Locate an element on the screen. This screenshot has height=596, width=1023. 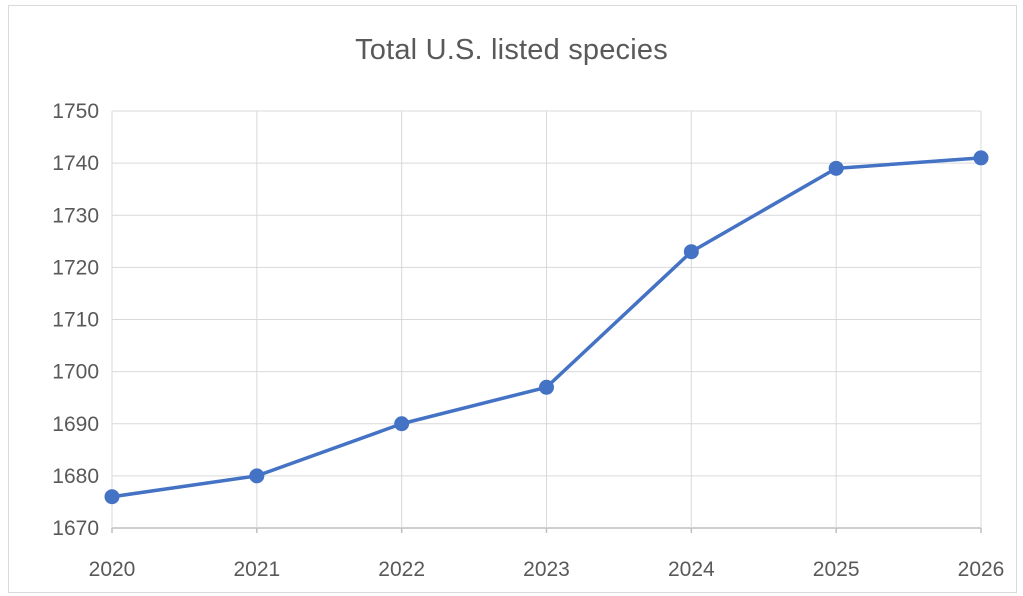
x-tick-label: 2025 is located at coordinates (836, 569).